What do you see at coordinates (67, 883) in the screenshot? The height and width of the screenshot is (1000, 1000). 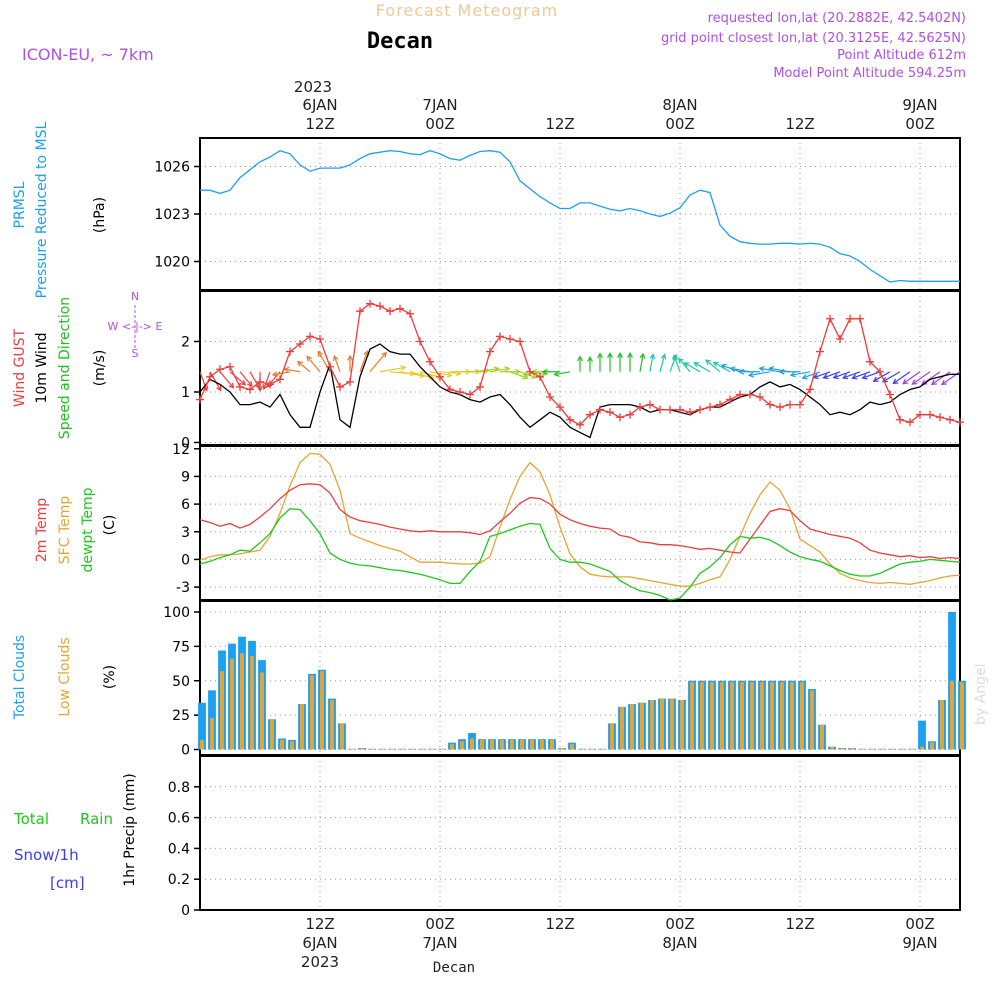 I see `snow-unit: [cm]` at bounding box center [67, 883].